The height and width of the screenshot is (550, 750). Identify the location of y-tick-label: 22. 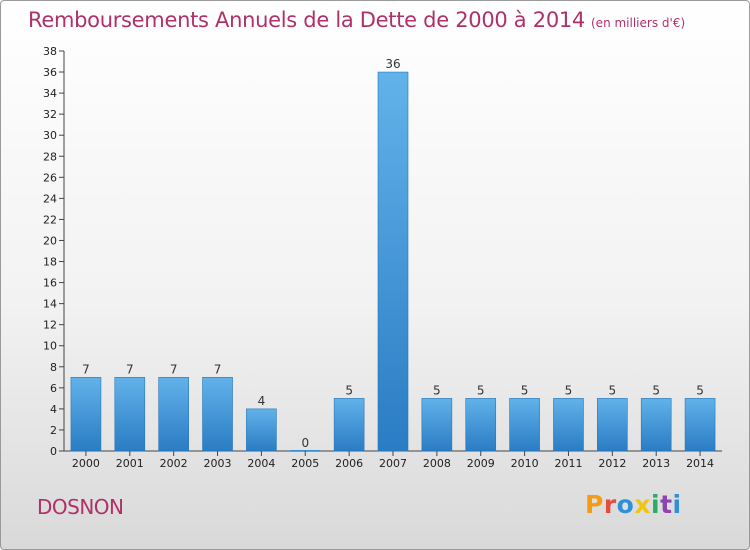
(50, 219).